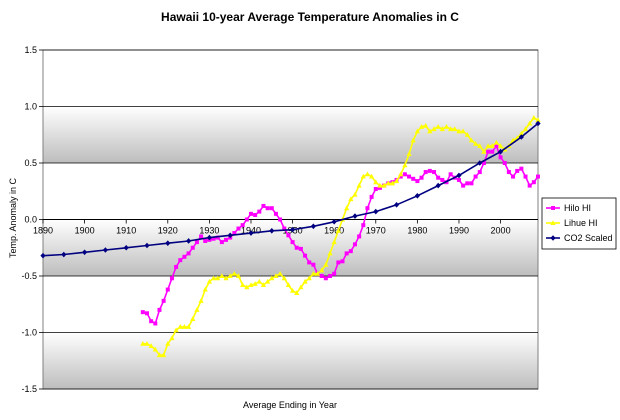 The height and width of the screenshot is (420, 620). I want to click on y-axis-ticks: 1.5 1.0 0.5 0.0 -0.5 -1.0 -1.5, so click(32, 219).